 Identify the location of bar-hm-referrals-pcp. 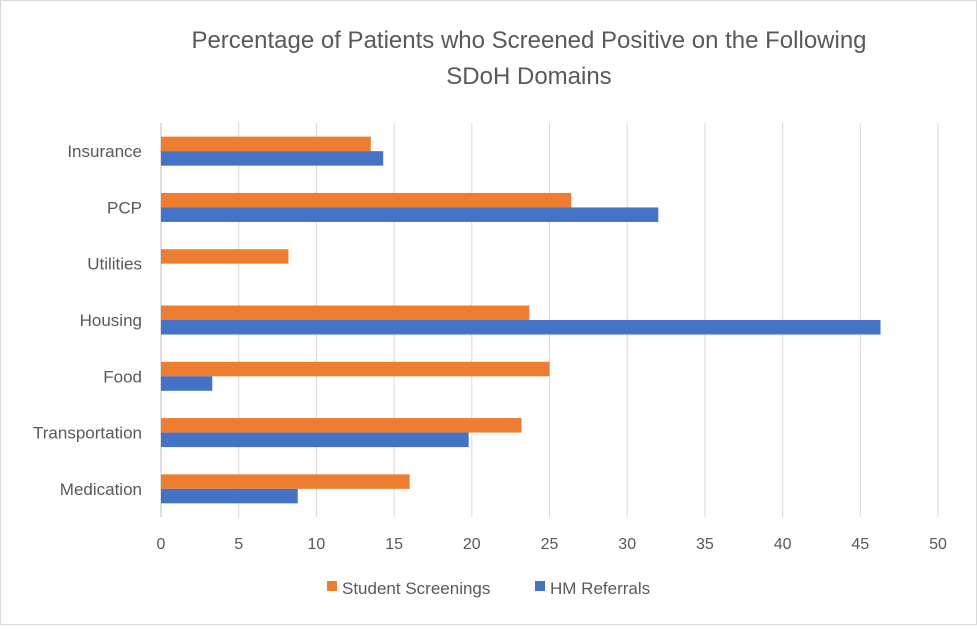
(410, 214).